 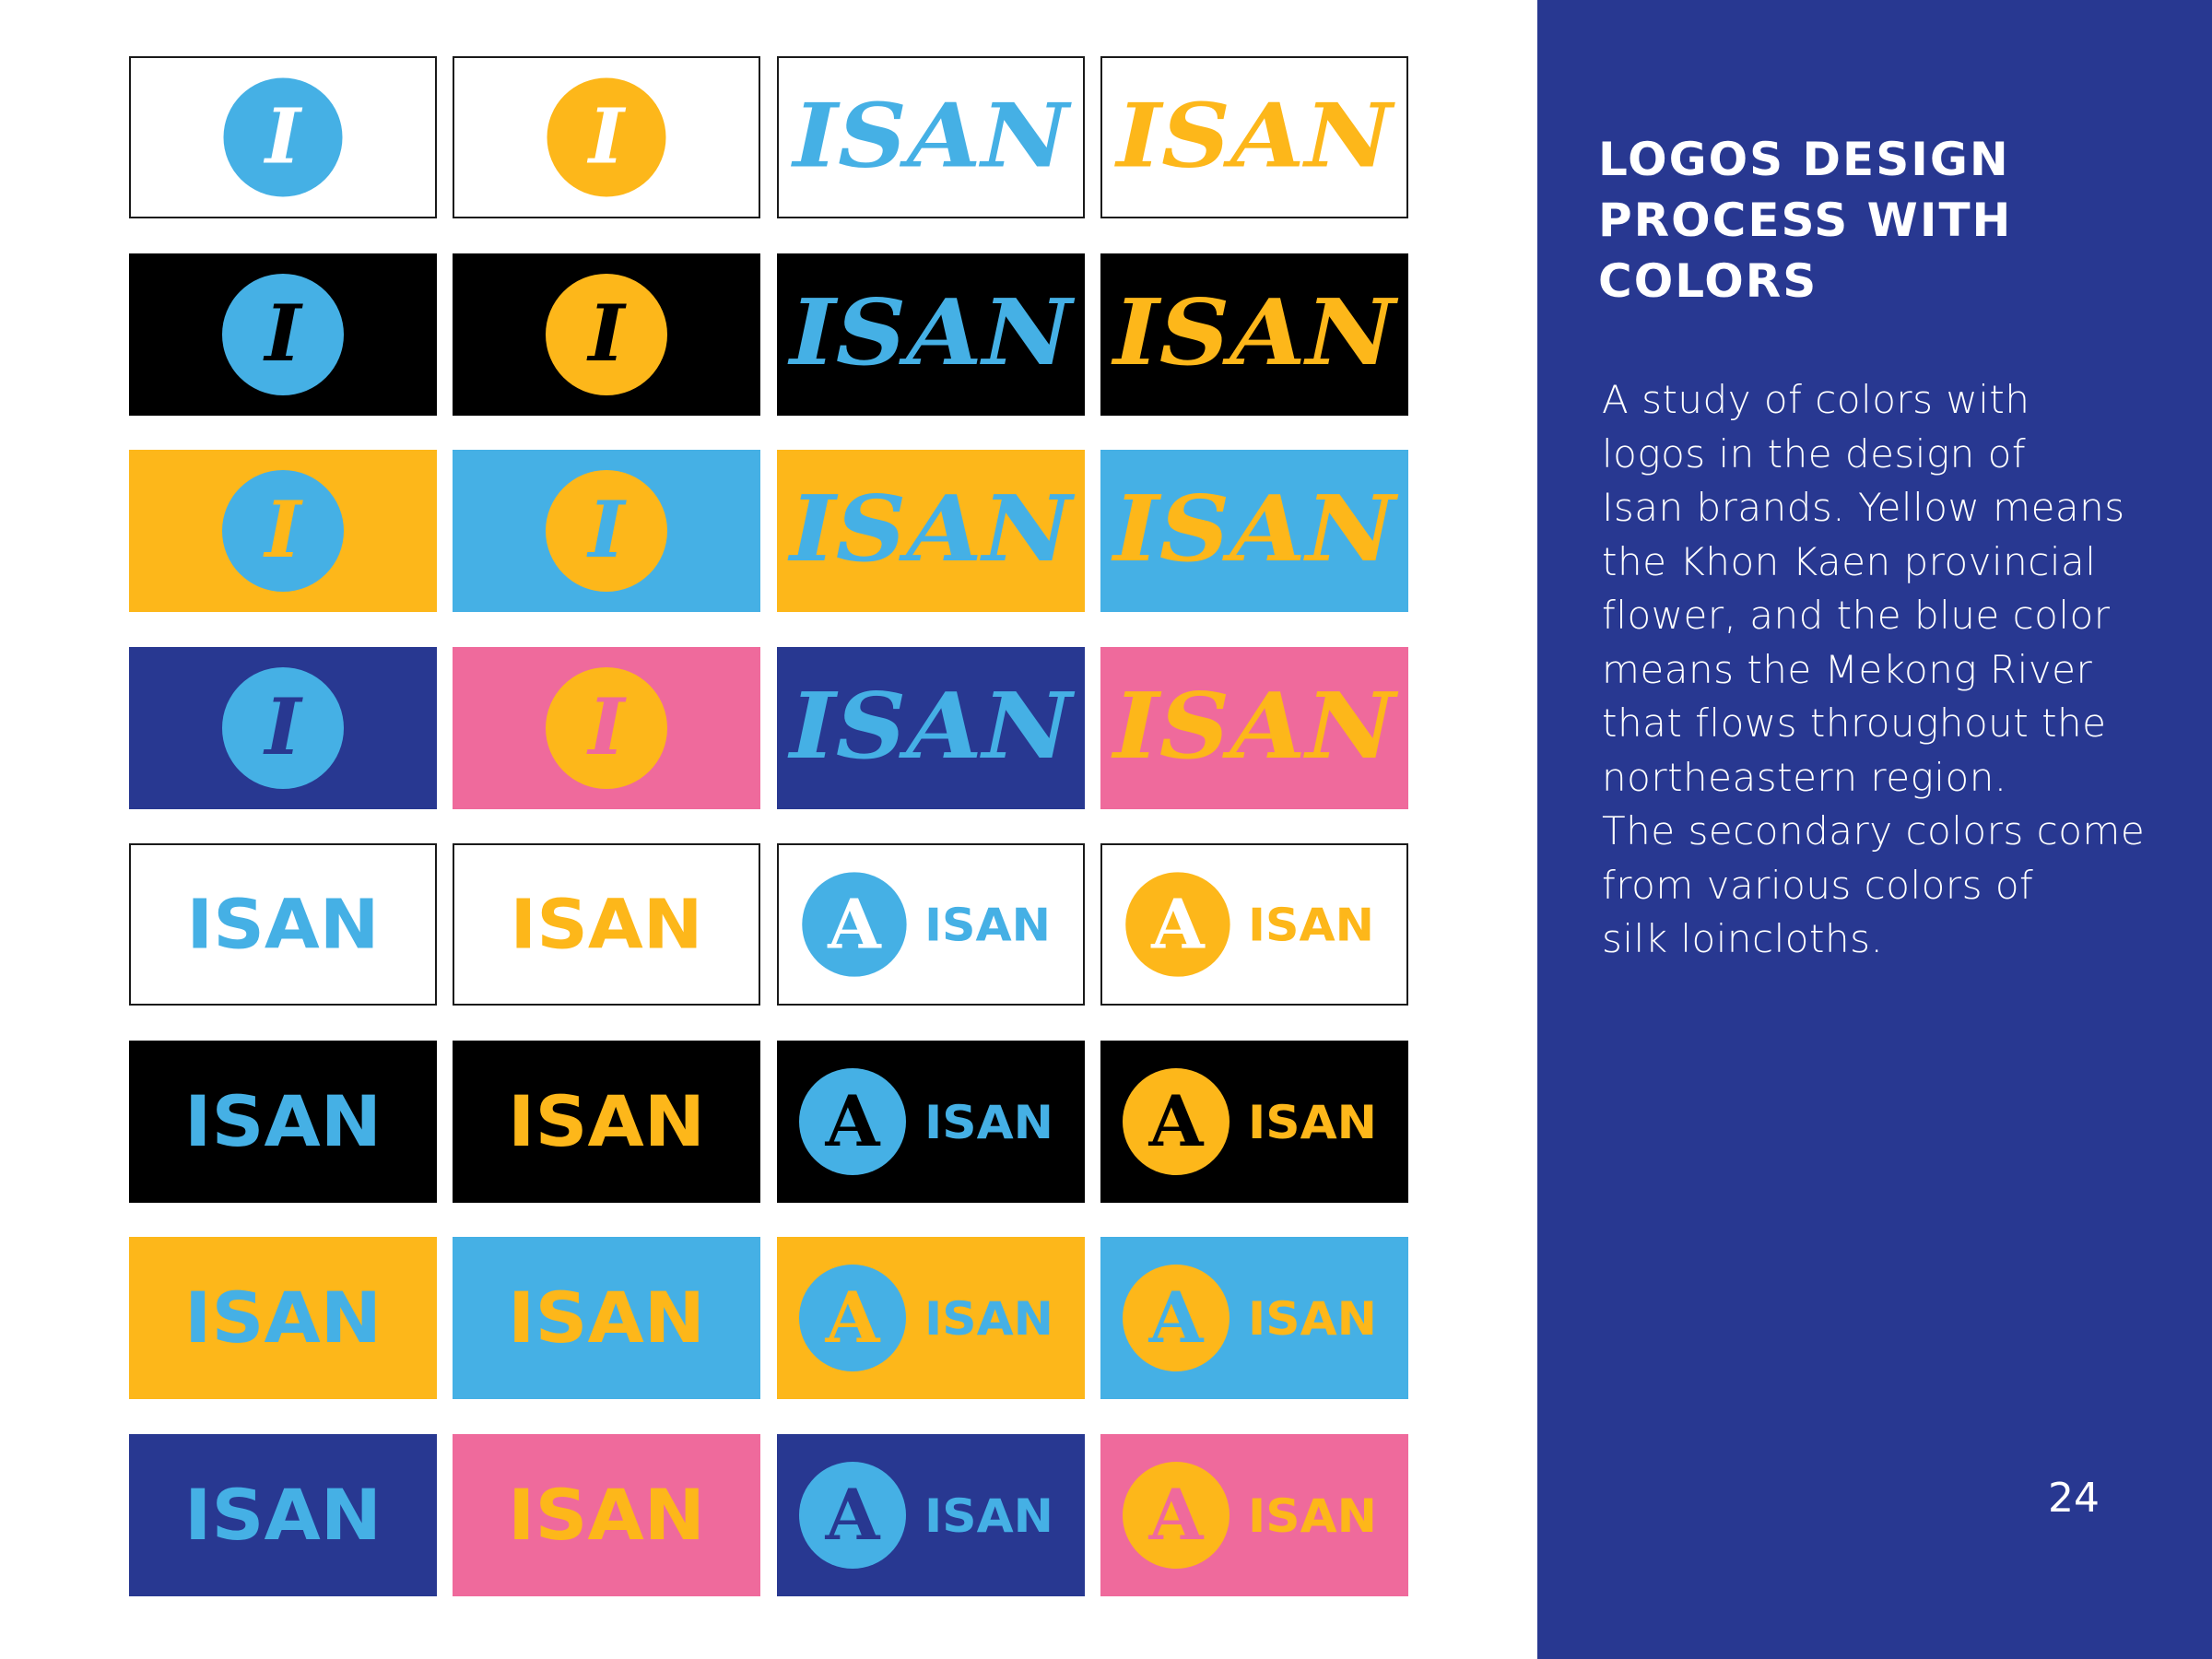 I want to click on page-title: LOGOS DESIGN PROCESS WITH COLORS, so click(x=1805, y=220).